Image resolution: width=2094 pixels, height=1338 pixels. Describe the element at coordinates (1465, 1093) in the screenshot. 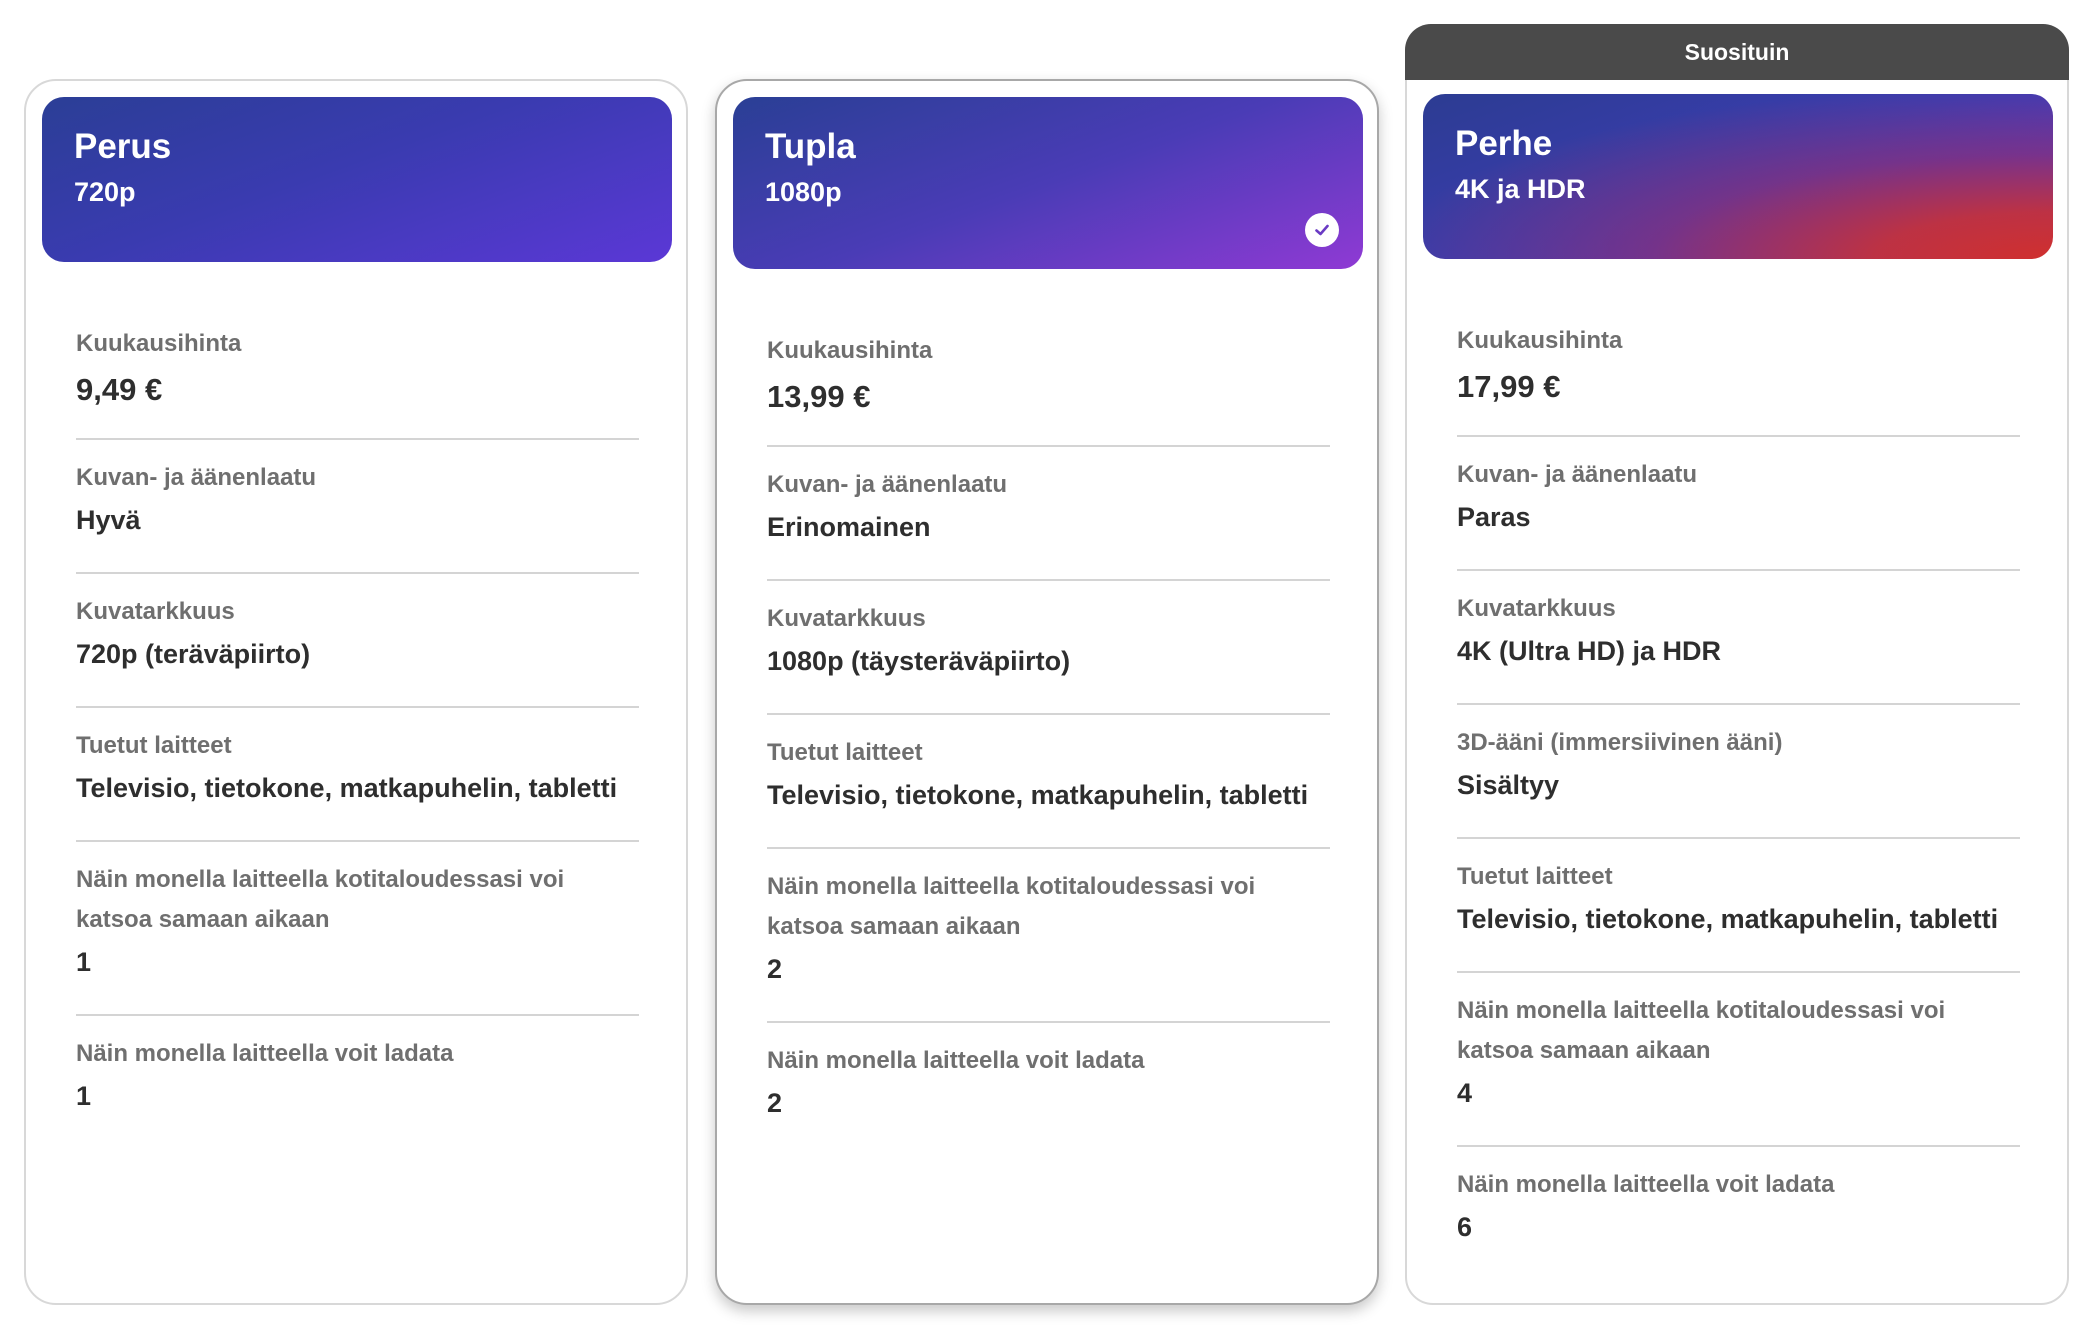

I see `detail-value: 4` at that location.